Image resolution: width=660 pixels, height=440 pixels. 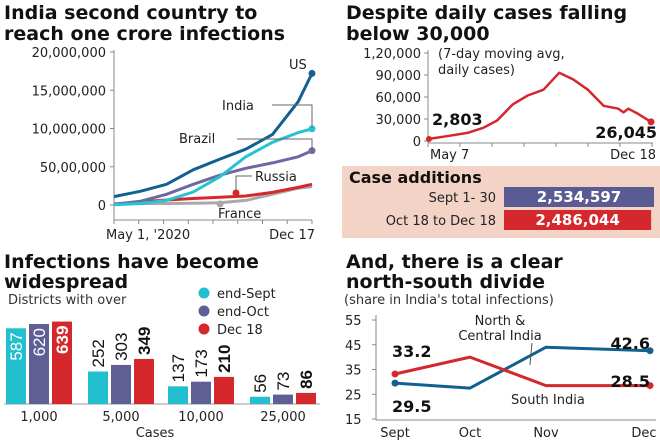 I want to click on bar-value-label: 137, so click(x=178, y=368).